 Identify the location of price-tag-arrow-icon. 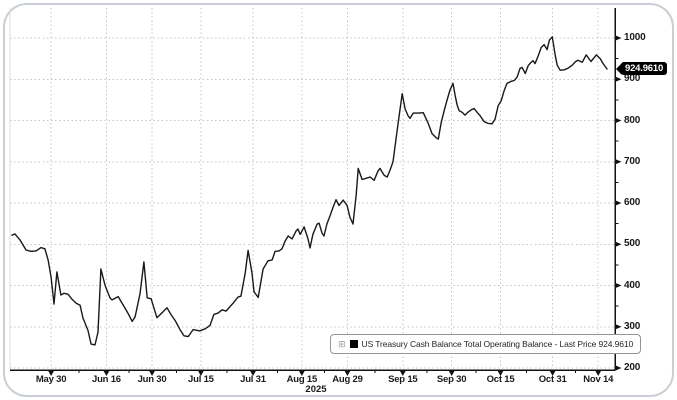
(619, 68).